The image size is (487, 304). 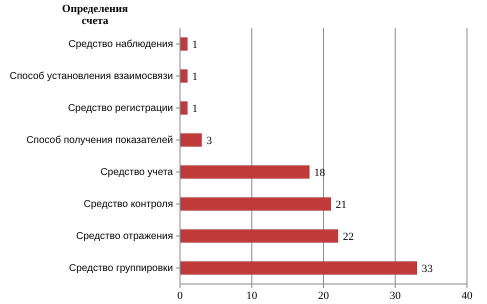 What do you see at coordinates (91, 76) in the screenshot?
I see `y-tick-label: Способ установления взаимосвязи` at bounding box center [91, 76].